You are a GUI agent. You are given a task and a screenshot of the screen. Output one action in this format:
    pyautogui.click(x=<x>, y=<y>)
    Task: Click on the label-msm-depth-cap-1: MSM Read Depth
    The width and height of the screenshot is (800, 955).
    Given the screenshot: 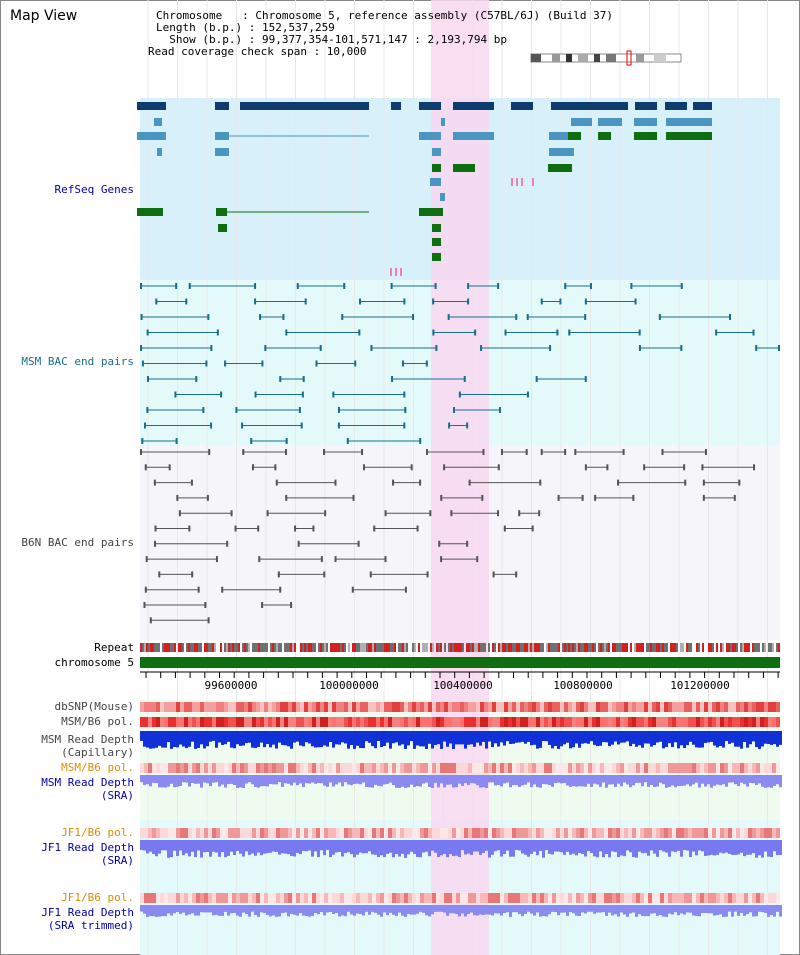 What is the action you would take?
    pyautogui.click(x=87, y=739)
    